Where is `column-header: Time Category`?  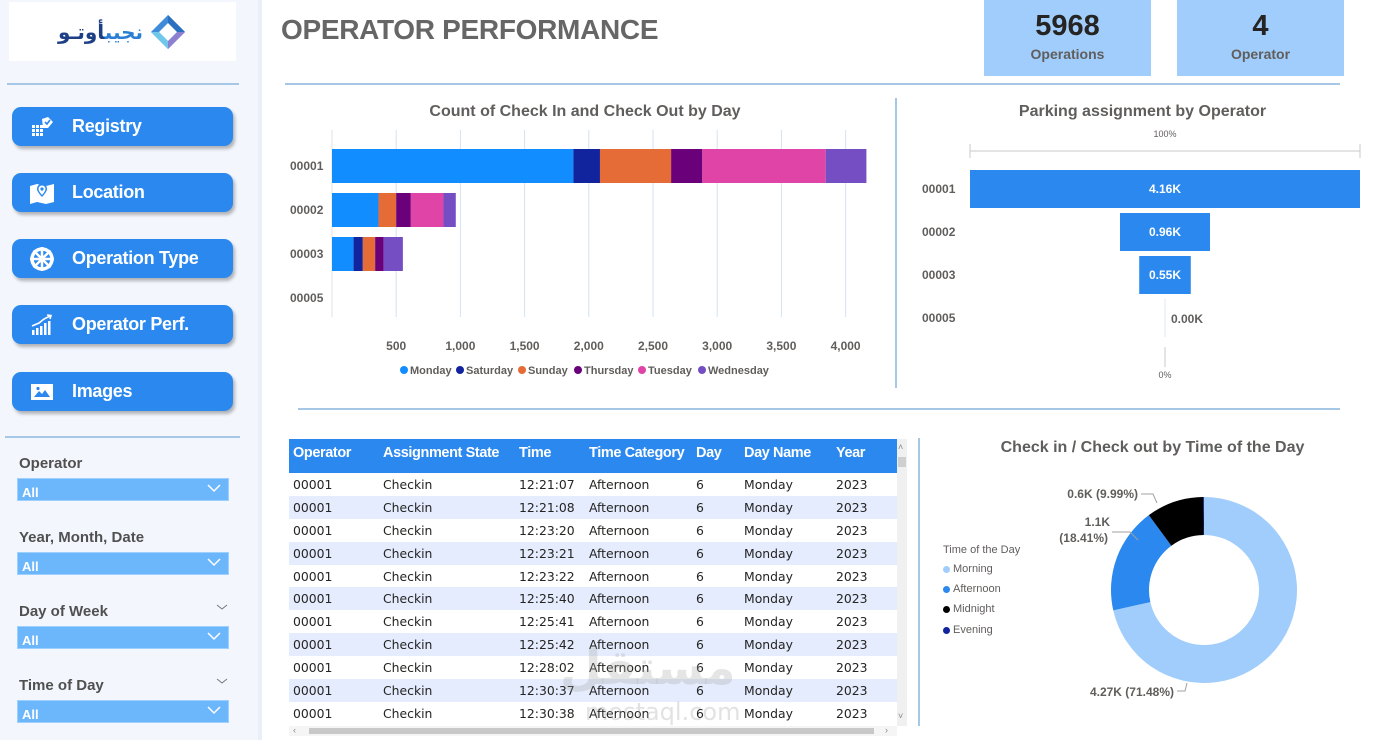 column-header: Time Category is located at coordinates (637, 453).